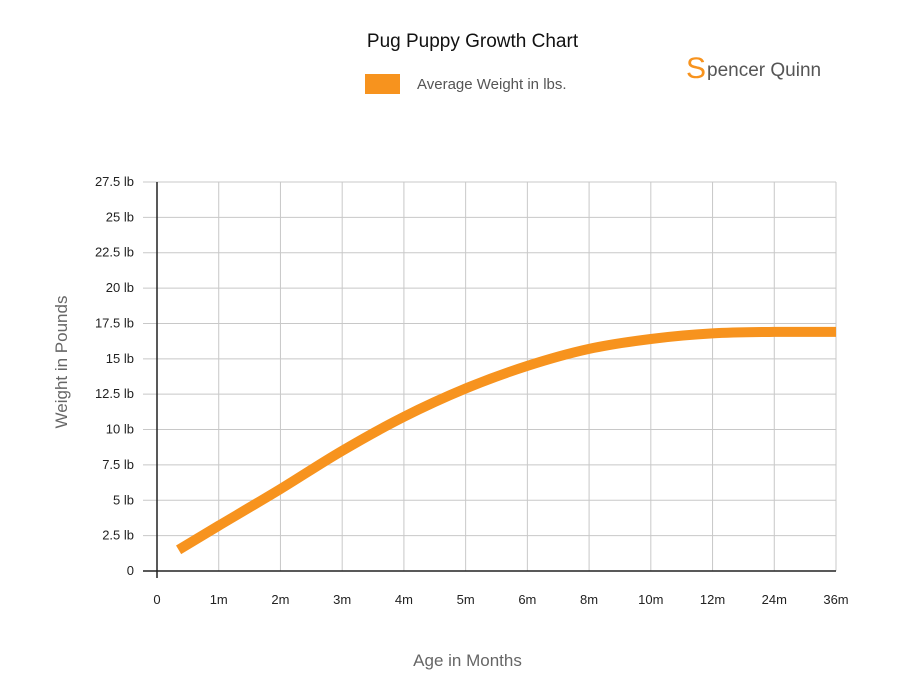 This screenshot has width=900, height=700. I want to click on x-tick-label: 5m, so click(466, 599).